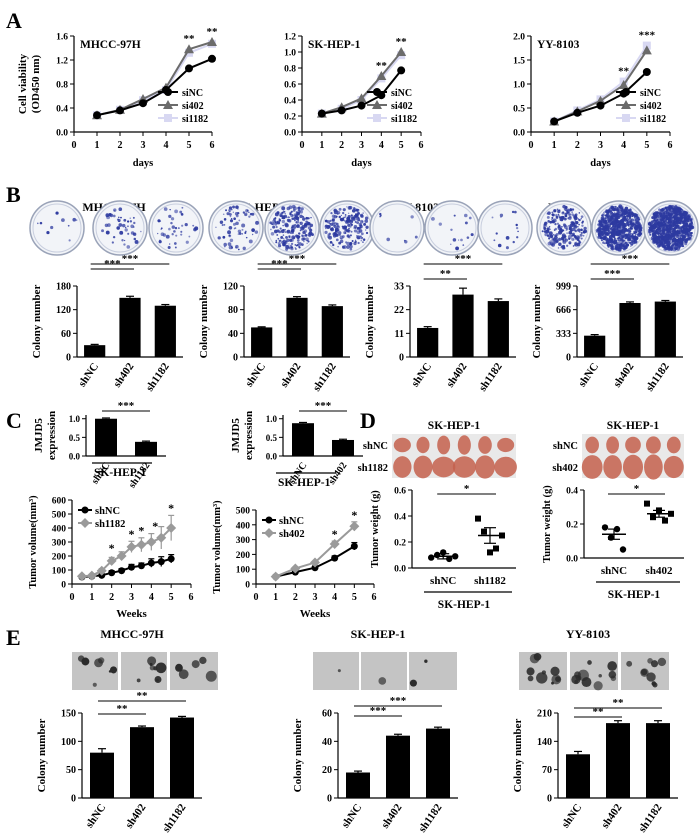  Describe the element at coordinates (623, 549) in the screenshot. I see `data-point` at that location.